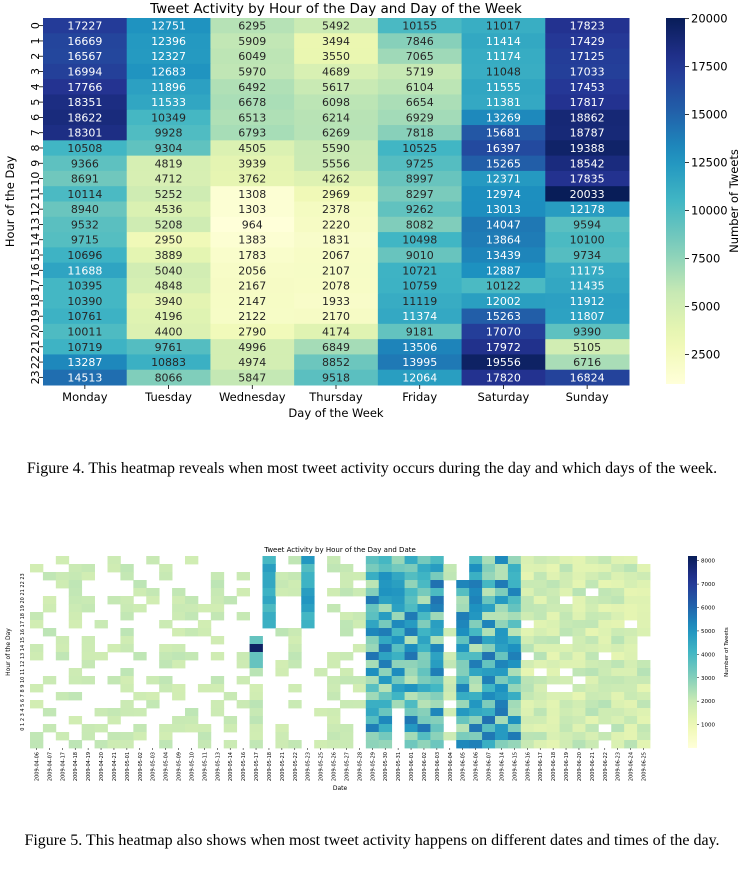 The height and width of the screenshot is (875, 744). Describe the element at coordinates (554, 766) in the screenshot. I see `x-tick-label: 2009-06-18` at that location.